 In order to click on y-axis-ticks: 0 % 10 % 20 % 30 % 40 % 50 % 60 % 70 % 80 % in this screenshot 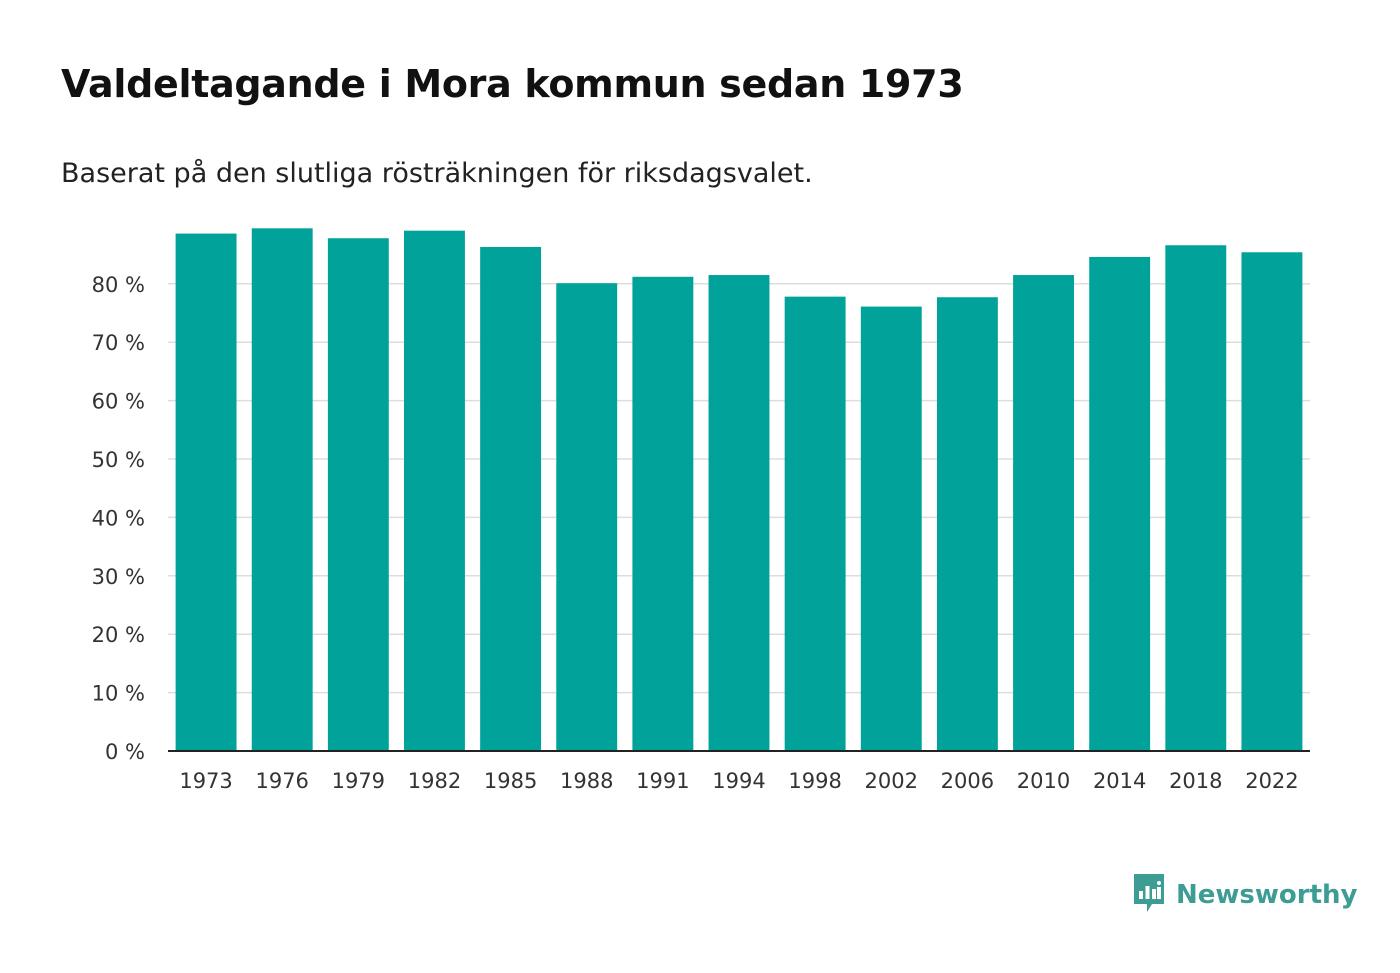, I will do `click(118, 518)`.